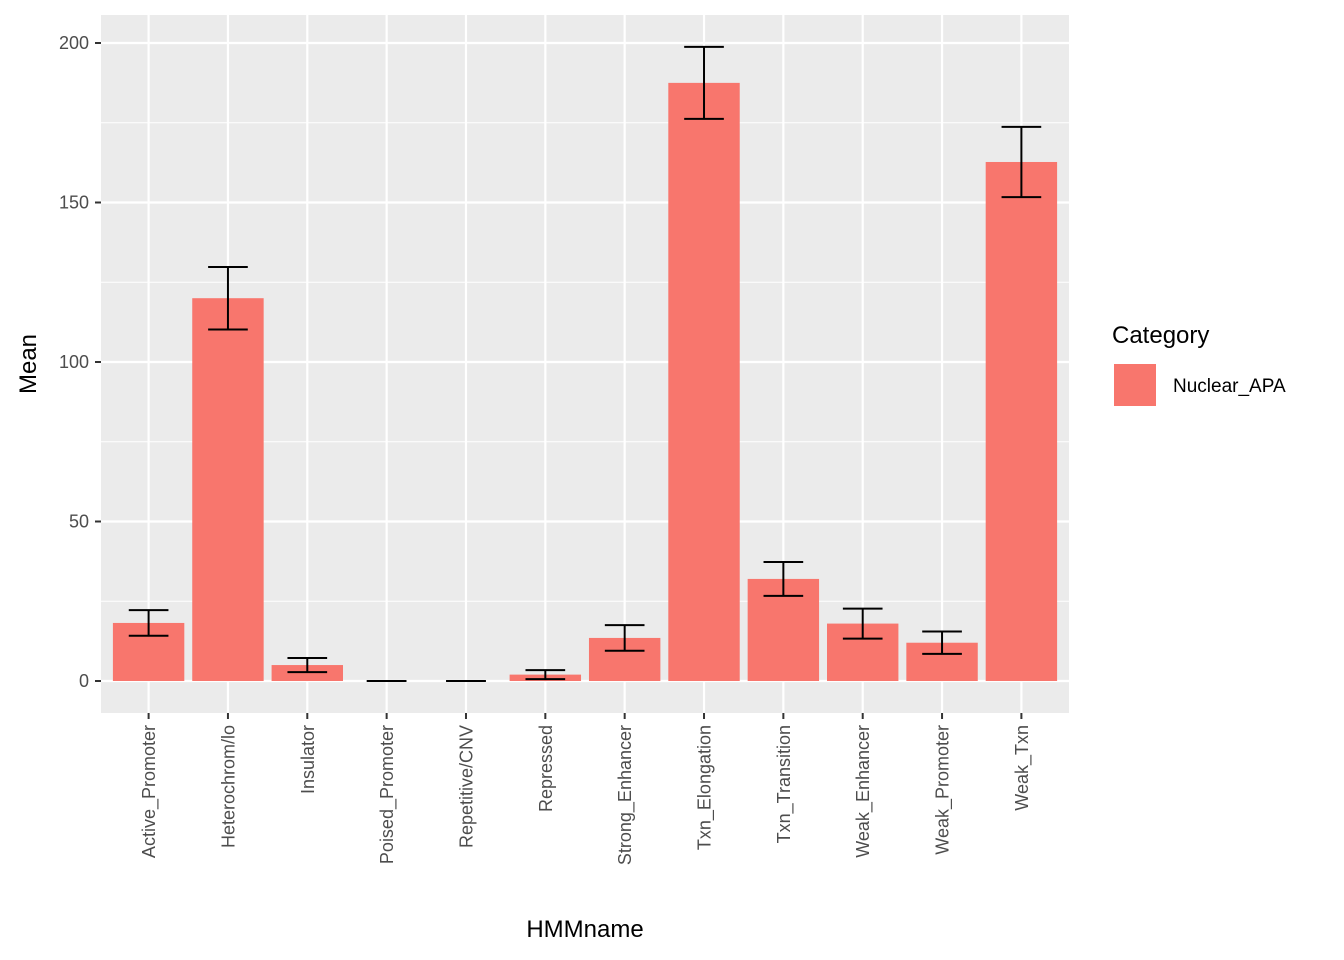 The height and width of the screenshot is (960, 1344). I want to click on y-axis: 0 50 100 150 200, so click(80, 362).